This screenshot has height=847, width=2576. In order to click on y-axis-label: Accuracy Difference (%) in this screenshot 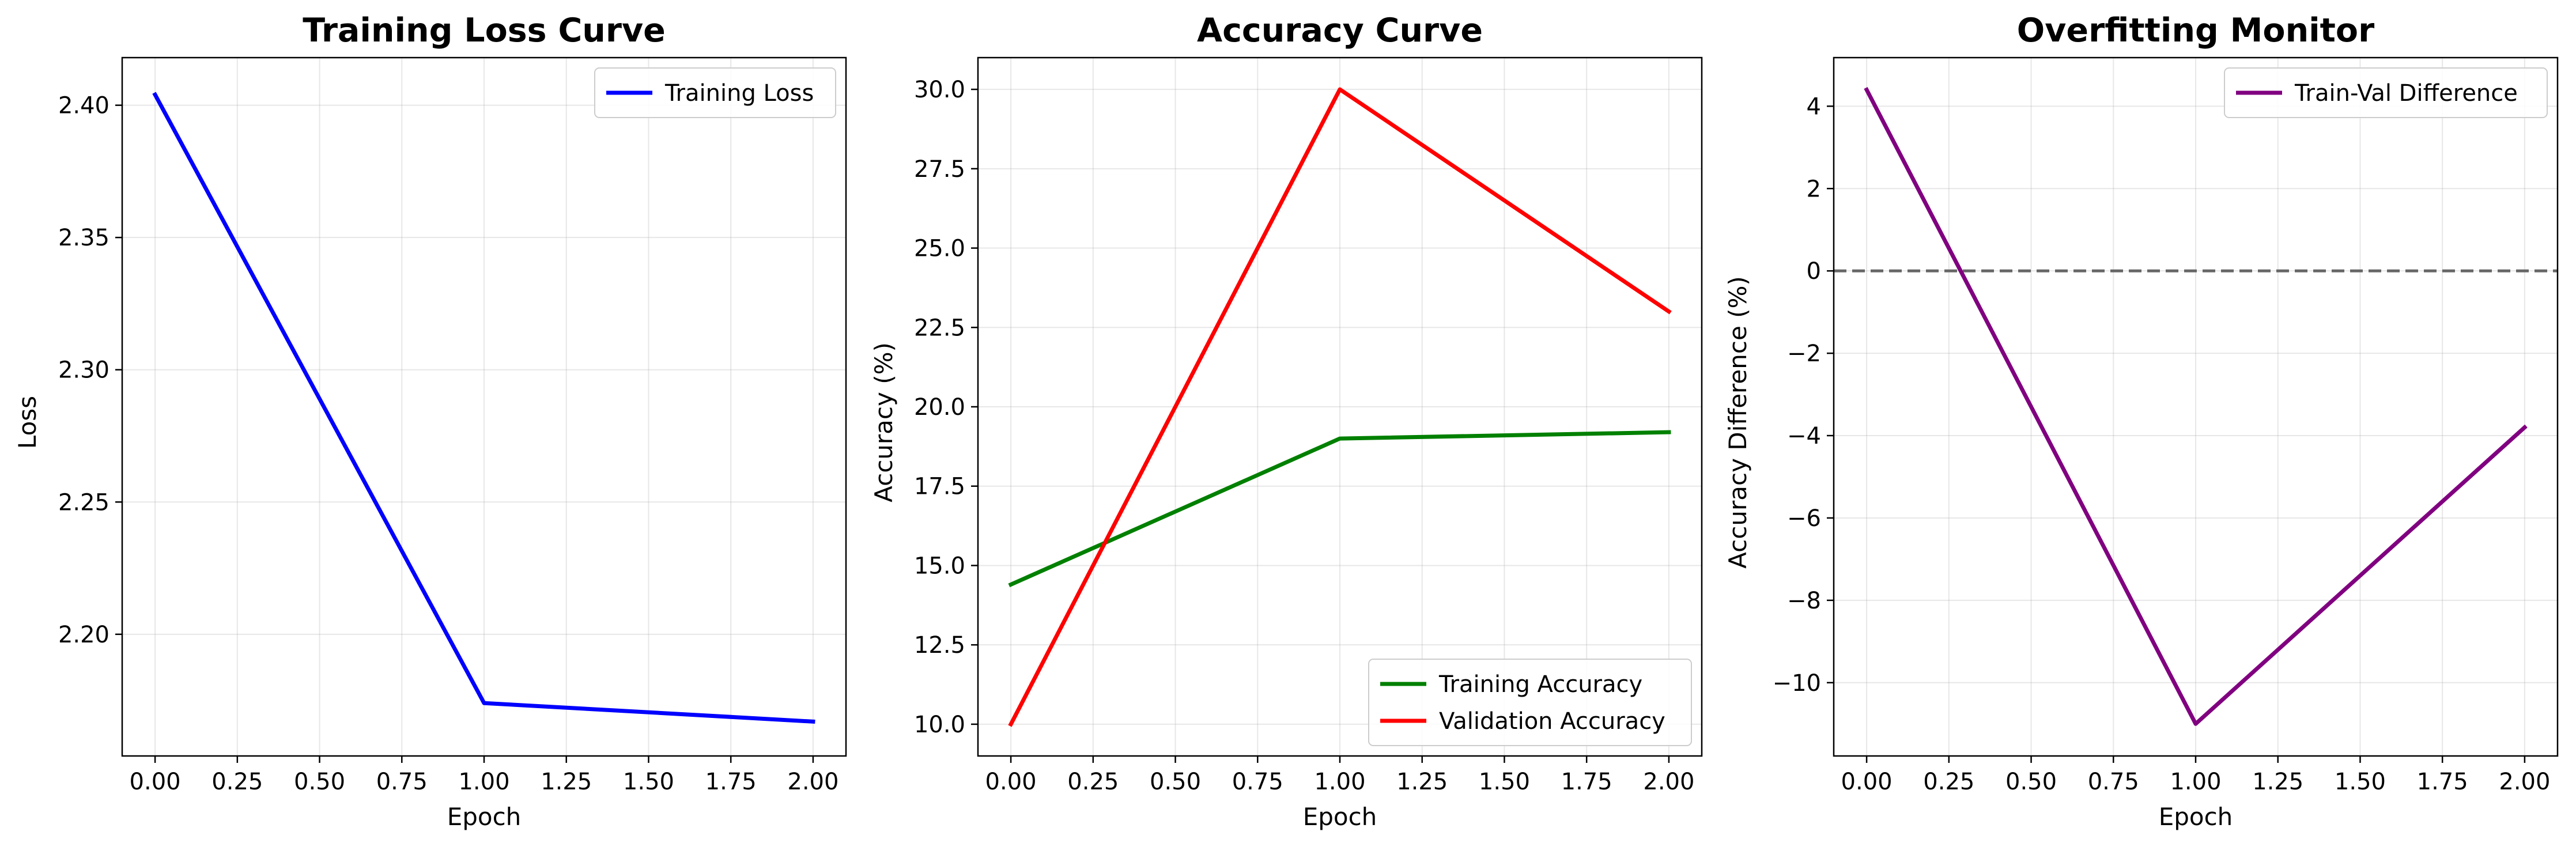, I will do `click(1738, 422)`.